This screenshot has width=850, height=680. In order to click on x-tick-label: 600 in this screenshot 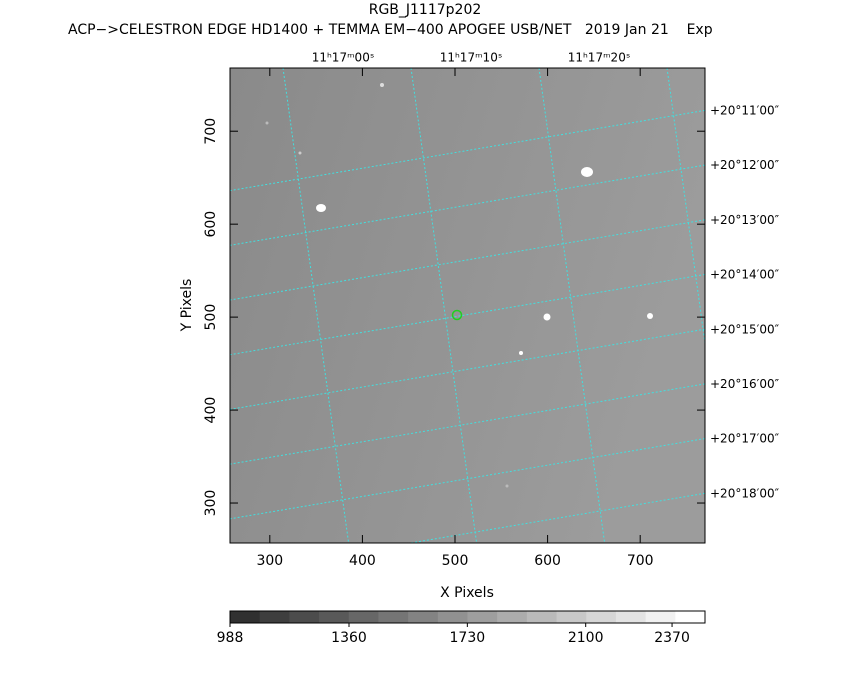, I will do `click(547, 561)`.